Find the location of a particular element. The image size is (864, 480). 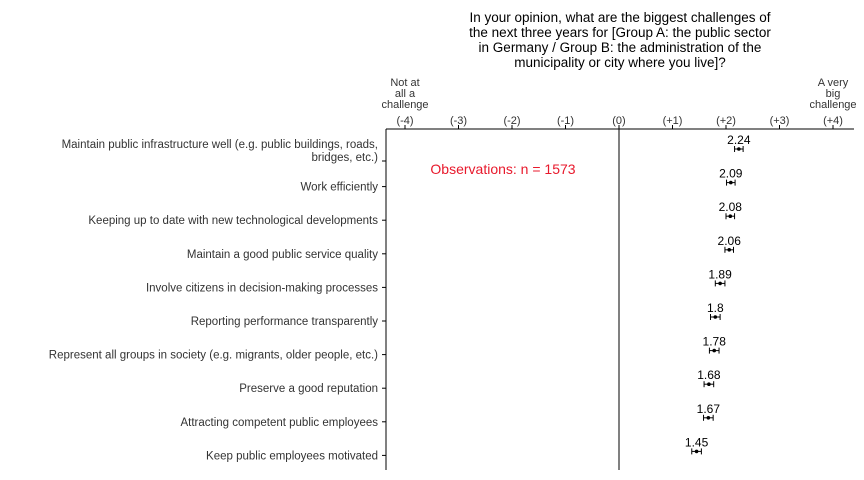

x-axis-left-end-label: Not at is located at coordinates (404, 83).